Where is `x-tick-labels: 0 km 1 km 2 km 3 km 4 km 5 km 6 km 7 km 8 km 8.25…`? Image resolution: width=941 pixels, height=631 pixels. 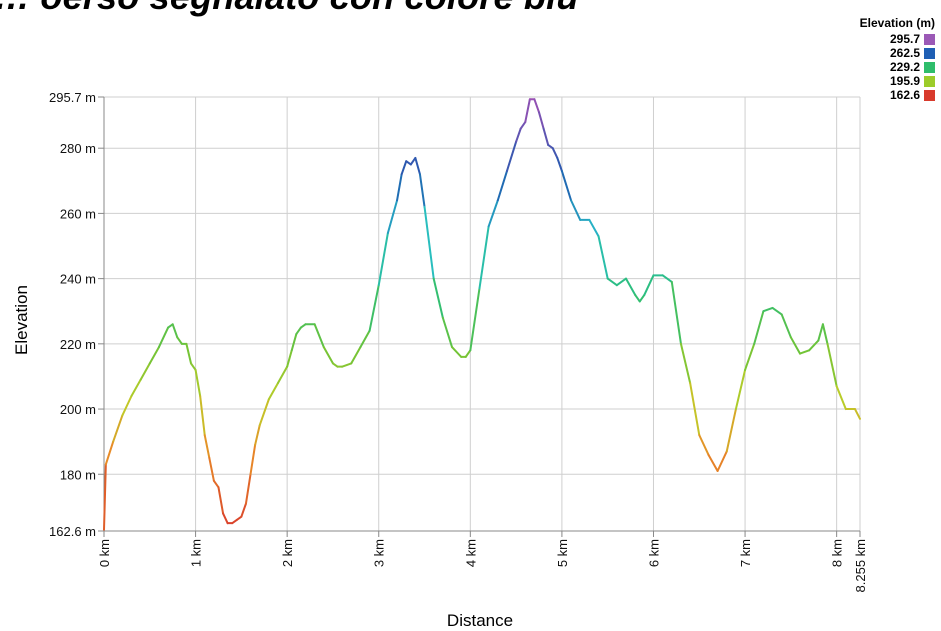 x-tick-labels: 0 km 1 km 2 km 3 km 4 km 5 km 6 km 7 km 8 km 8.25… is located at coordinates (482, 565).